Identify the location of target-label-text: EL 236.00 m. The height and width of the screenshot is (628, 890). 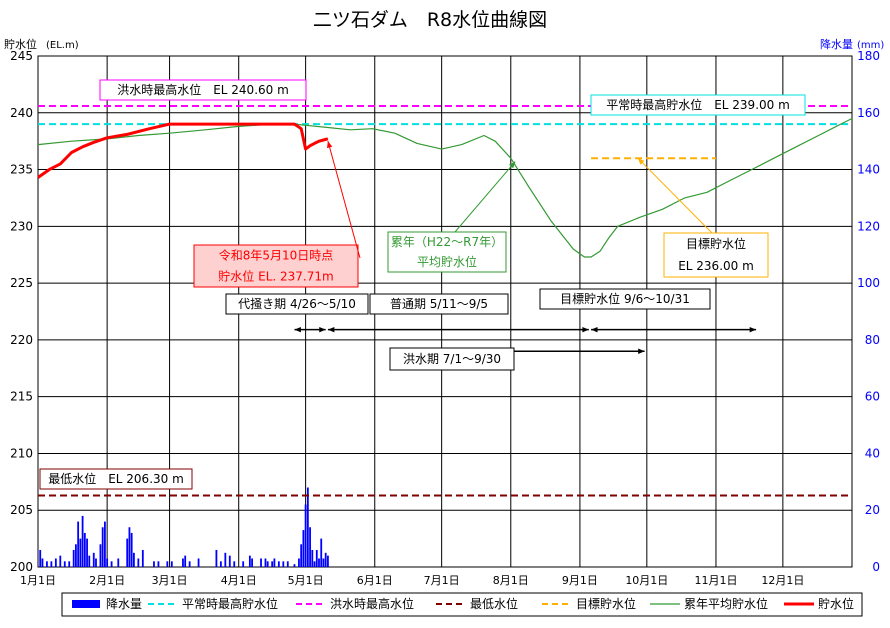
(716, 266).